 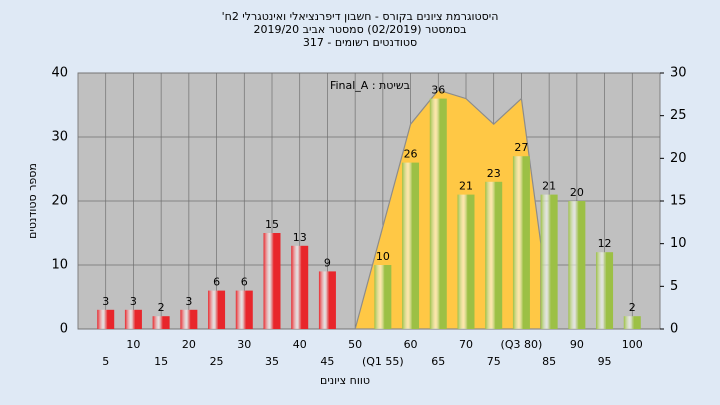 I want to click on x-tick-label: (Q1 55), so click(x=383, y=361).